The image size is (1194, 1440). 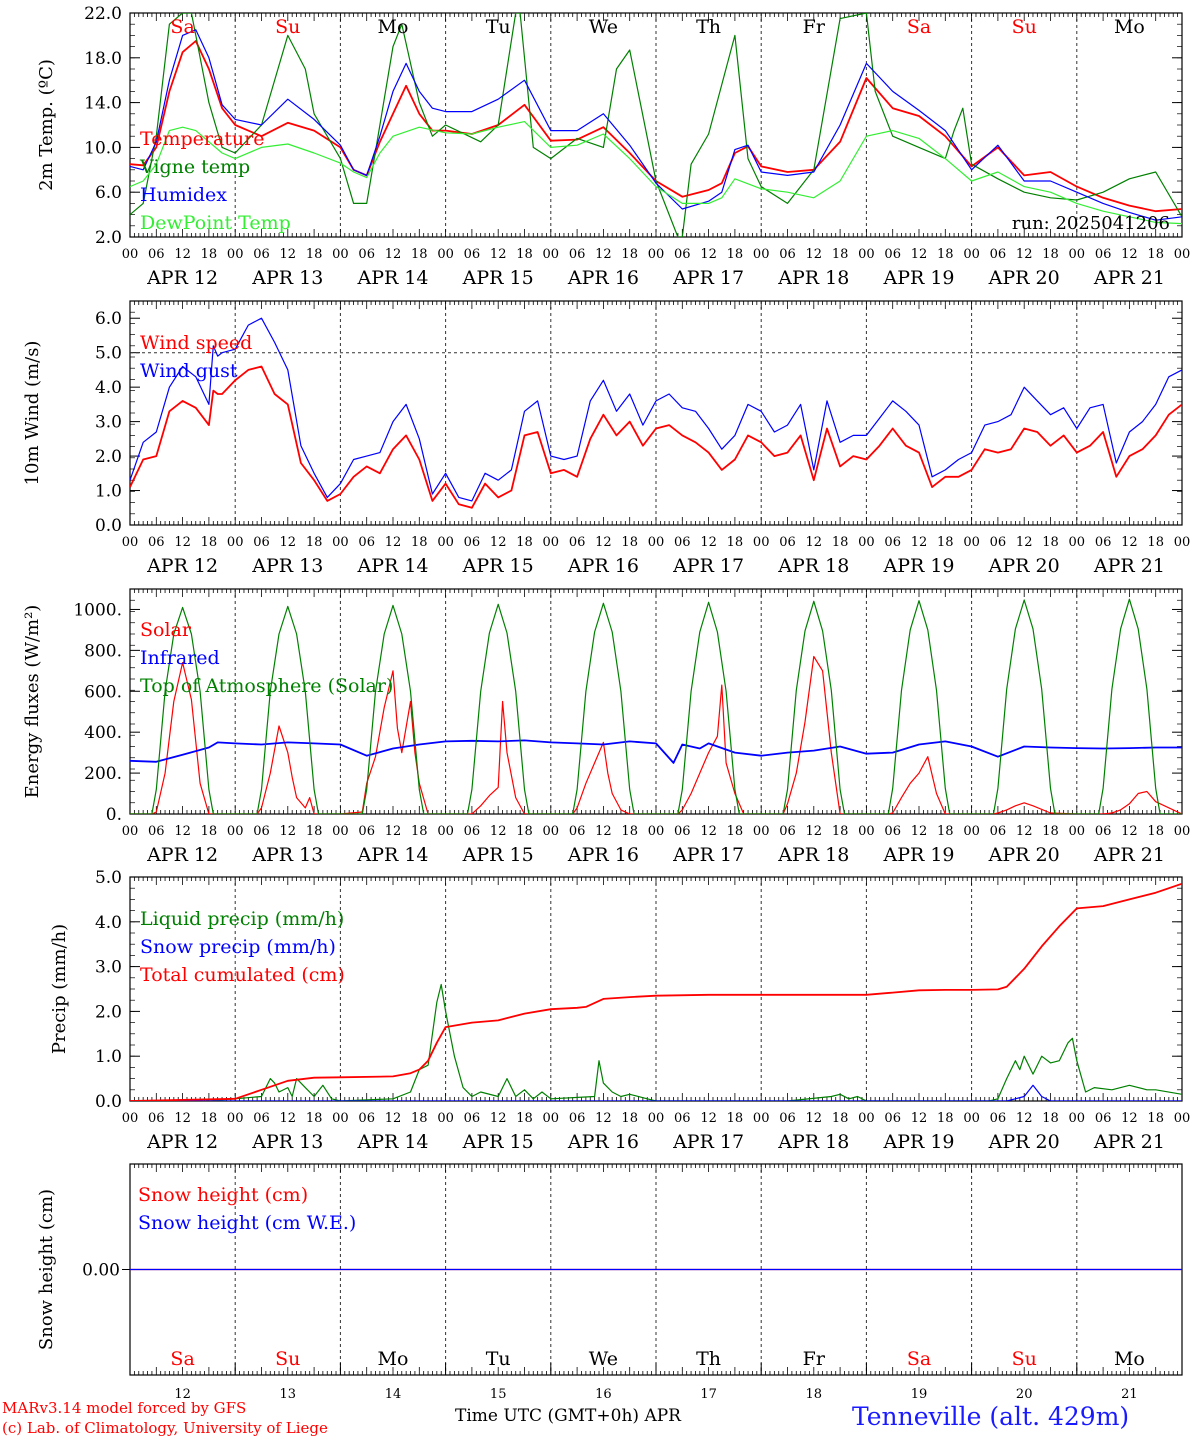 What do you see at coordinates (103, 14) in the screenshot?
I see `y-tick-label: 22.0` at bounding box center [103, 14].